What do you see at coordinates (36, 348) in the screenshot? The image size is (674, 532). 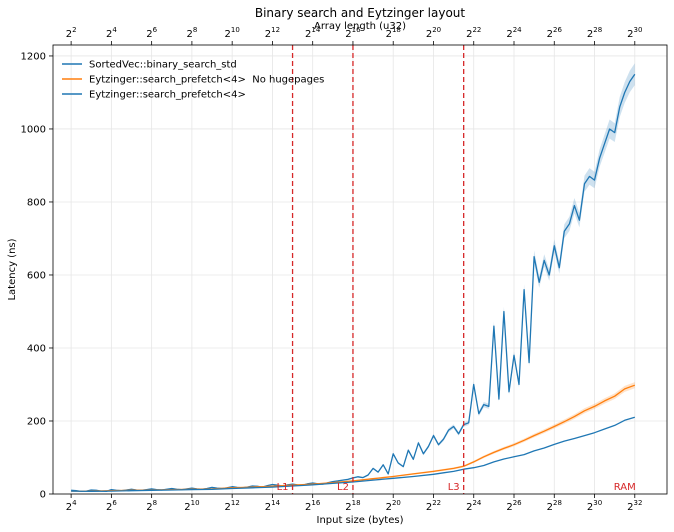 I see `y-tick-label: 400` at bounding box center [36, 348].